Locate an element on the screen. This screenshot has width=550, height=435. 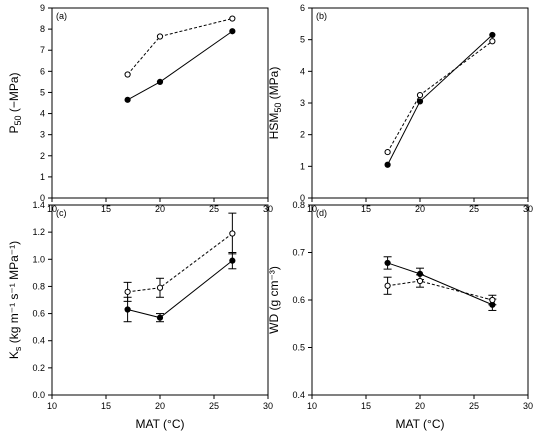
panel-label: (a) is located at coordinates (61, 16).